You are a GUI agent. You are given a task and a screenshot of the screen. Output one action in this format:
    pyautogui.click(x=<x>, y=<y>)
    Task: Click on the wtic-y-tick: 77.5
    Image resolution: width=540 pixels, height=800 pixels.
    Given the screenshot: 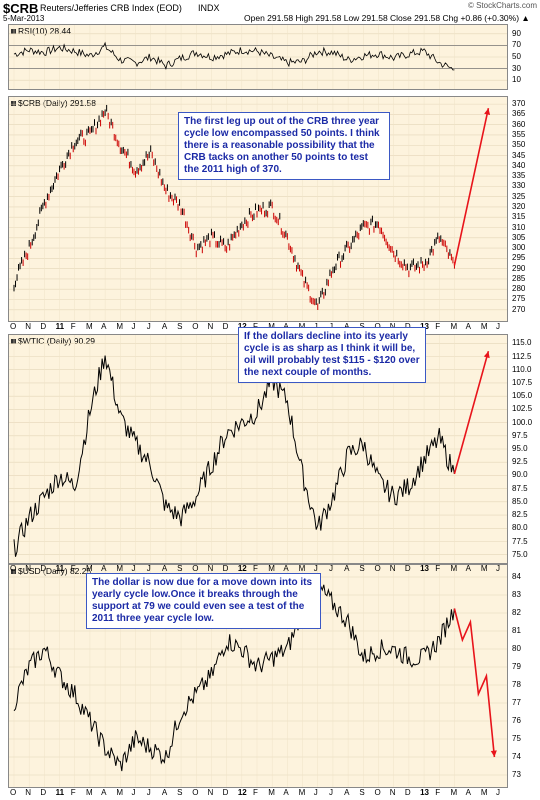 What is the action you would take?
    pyautogui.click(x=520, y=541)
    